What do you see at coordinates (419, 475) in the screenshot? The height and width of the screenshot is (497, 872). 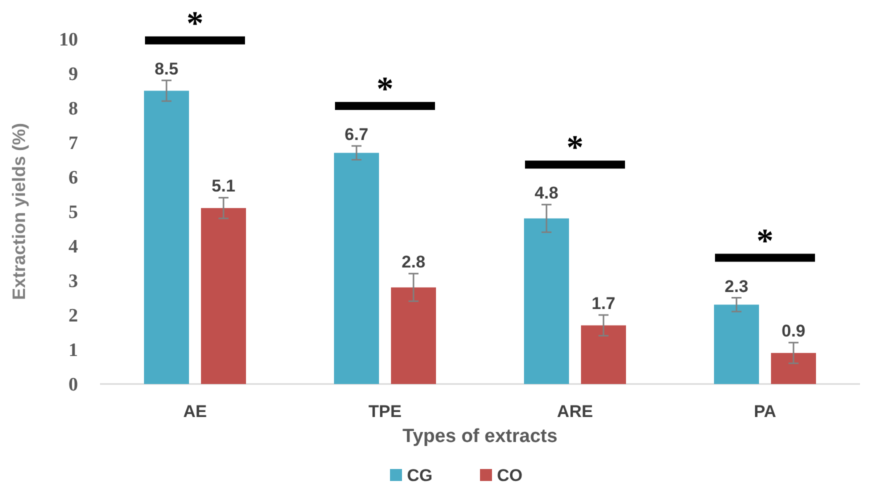 I see `legend-label: CG` at bounding box center [419, 475].